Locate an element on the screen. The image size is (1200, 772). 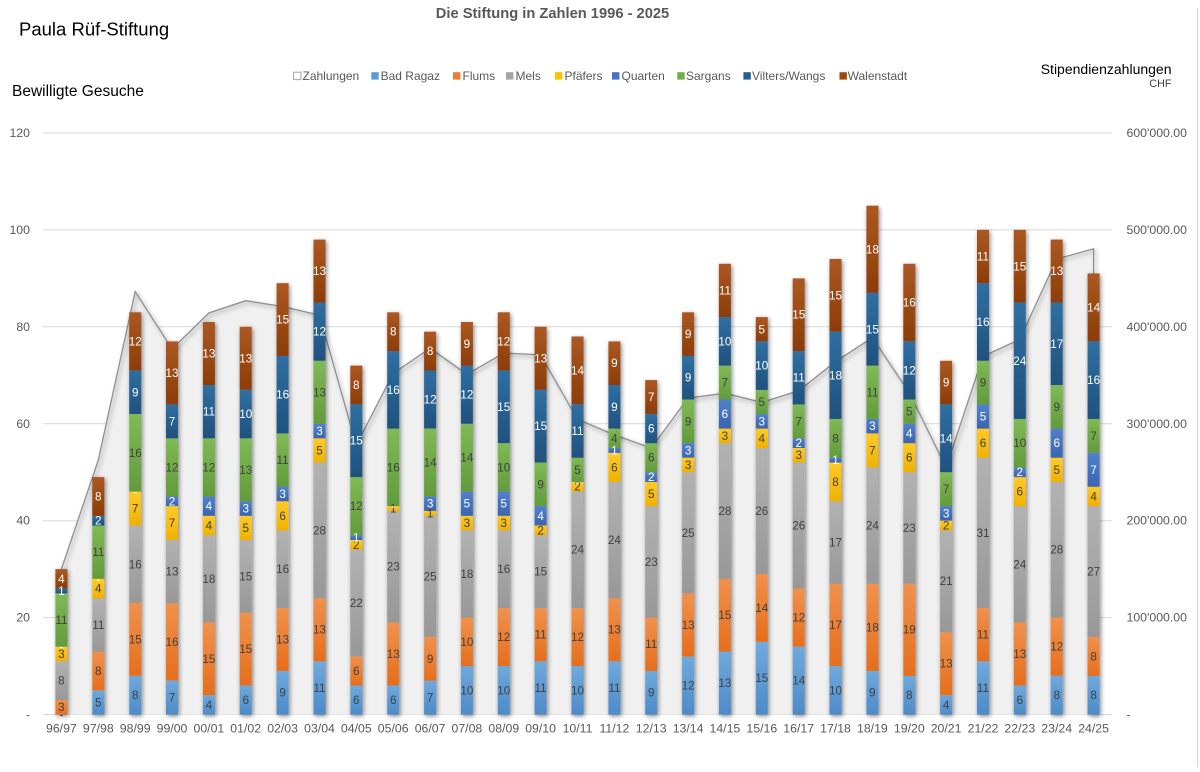
svg-text: 25 is located at coordinates (689, 533).